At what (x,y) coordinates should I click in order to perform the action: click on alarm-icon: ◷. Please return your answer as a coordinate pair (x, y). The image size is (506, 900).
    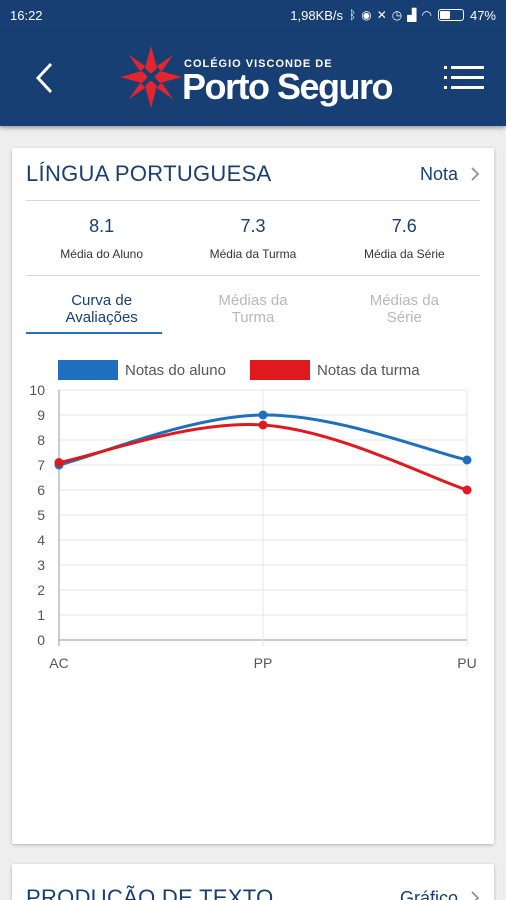
    Looking at the image, I should click on (397, 15).